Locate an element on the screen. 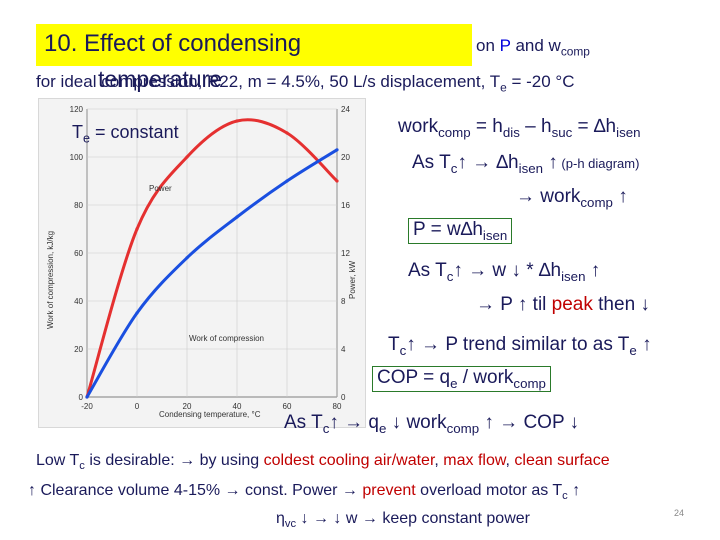 The image size is (720, 540). note-tc-raises-hisen: As Tc↑ → ∆hisen ↑ (p-h diagram) is located at coordinates (526, 164).